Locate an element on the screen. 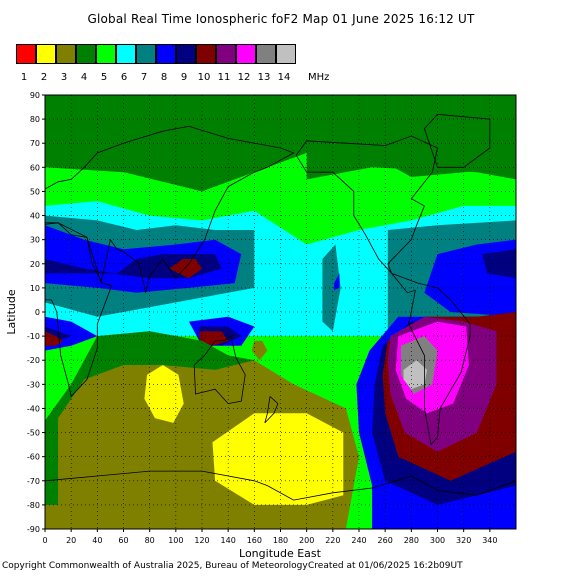 The image size is (562, 576). legend-label-1: 1 is located at coordinates (24, 77).